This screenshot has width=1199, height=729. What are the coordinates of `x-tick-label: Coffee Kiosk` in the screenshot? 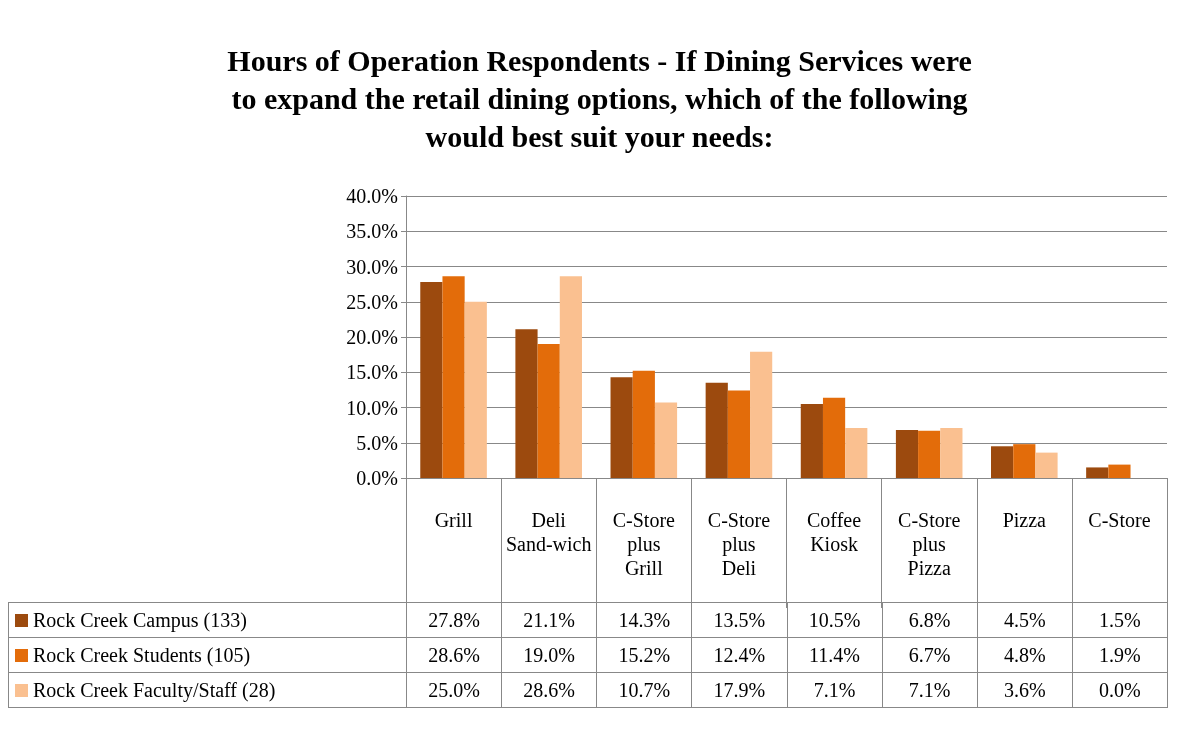 It's located at (834, 532).